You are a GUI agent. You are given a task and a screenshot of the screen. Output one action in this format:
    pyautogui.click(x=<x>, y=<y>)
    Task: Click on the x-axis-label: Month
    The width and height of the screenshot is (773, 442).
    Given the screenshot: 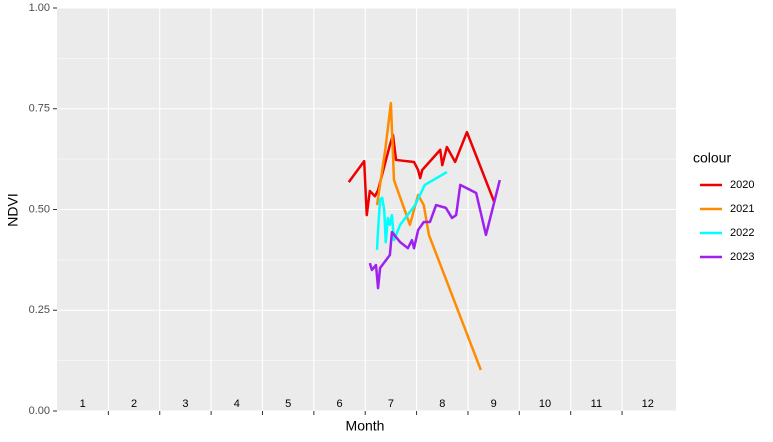 What is the action you would take?
    pyautogui.click(x=365, y=426)
    